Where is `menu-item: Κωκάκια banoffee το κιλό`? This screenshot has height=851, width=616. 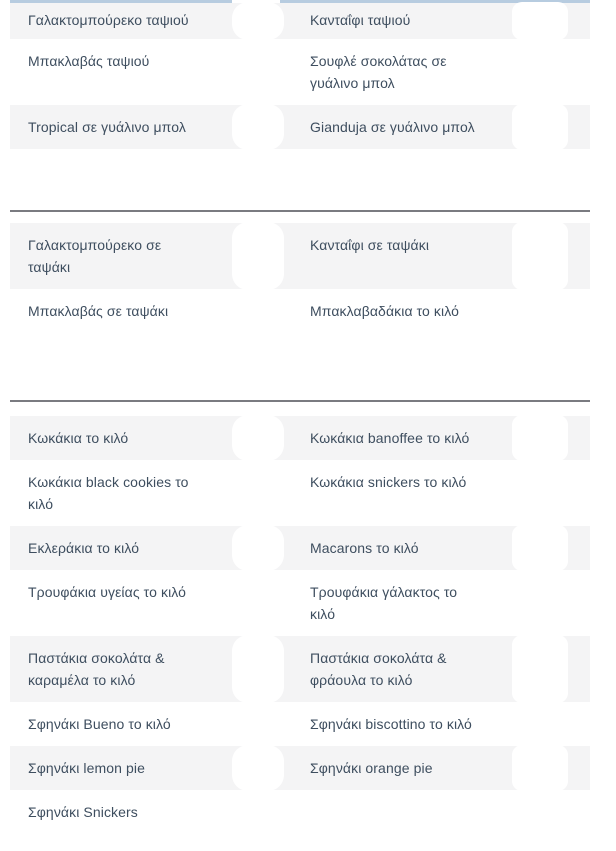 menu-item: Κωκάκια banoffee το κιλό is located at coordinates (390, 438).